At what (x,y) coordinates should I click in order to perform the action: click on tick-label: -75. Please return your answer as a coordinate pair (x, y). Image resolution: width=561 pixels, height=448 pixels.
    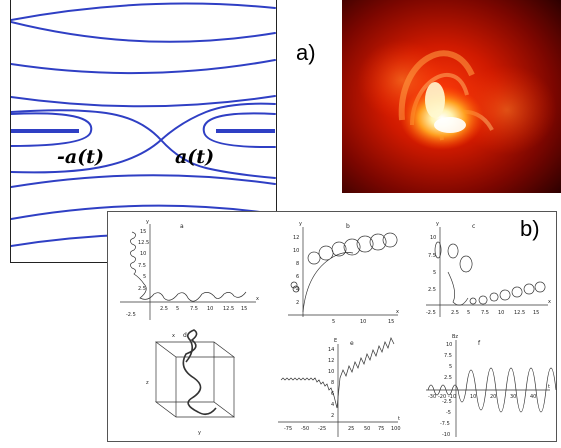
    Looking at the image, I should click on (288, 429).